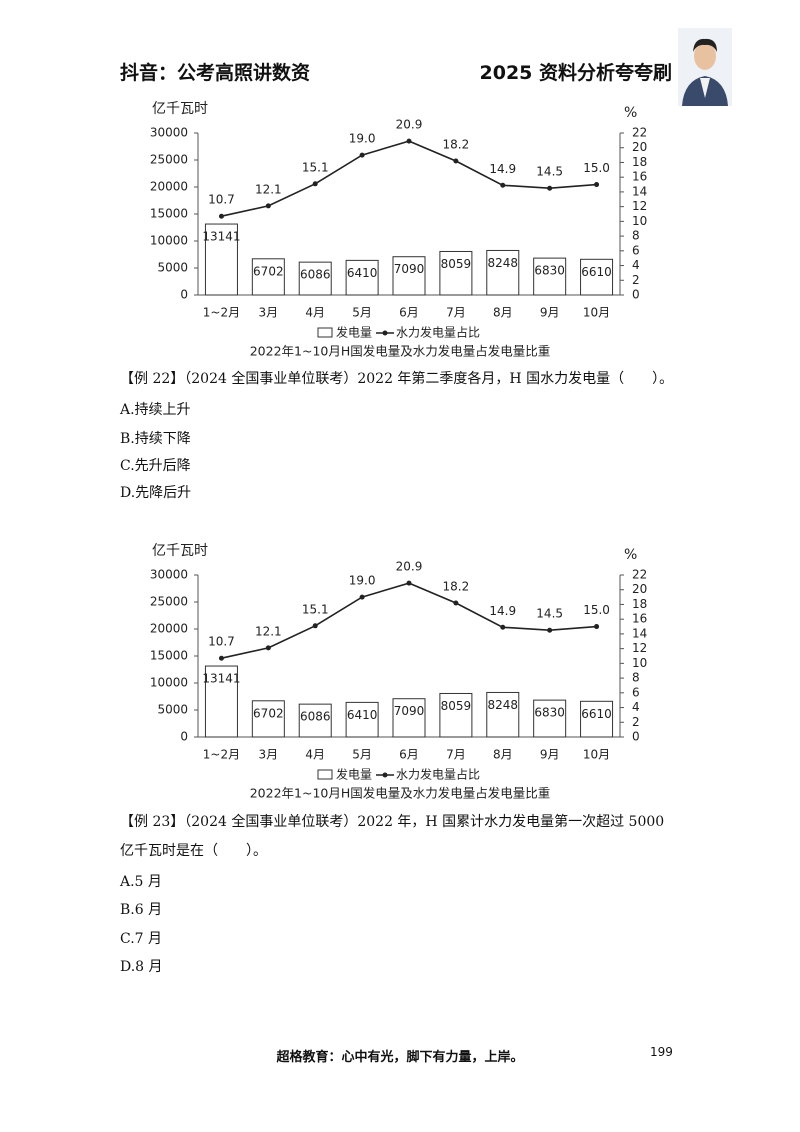 This screenshot has height=1132, width=800. I want to click on y-tick-label: 20000, so click(169, 629).